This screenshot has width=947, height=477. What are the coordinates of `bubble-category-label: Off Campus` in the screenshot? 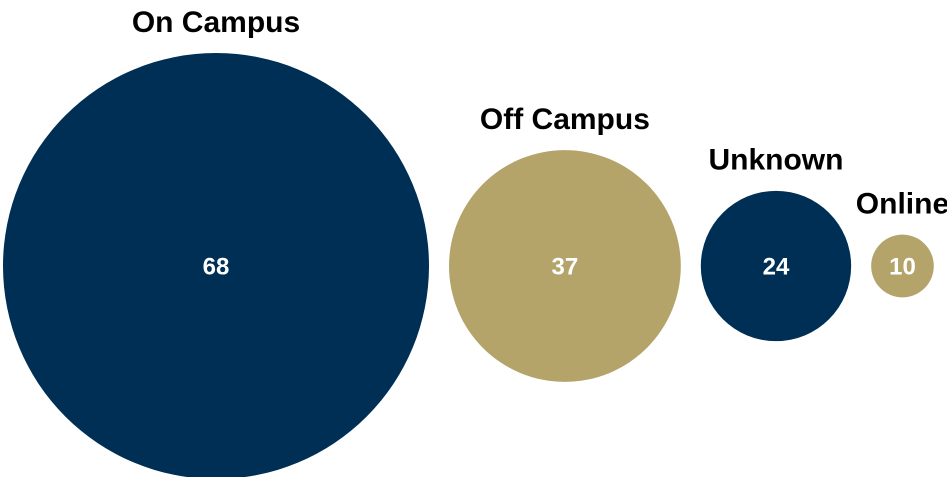 It's located at (565, 119).